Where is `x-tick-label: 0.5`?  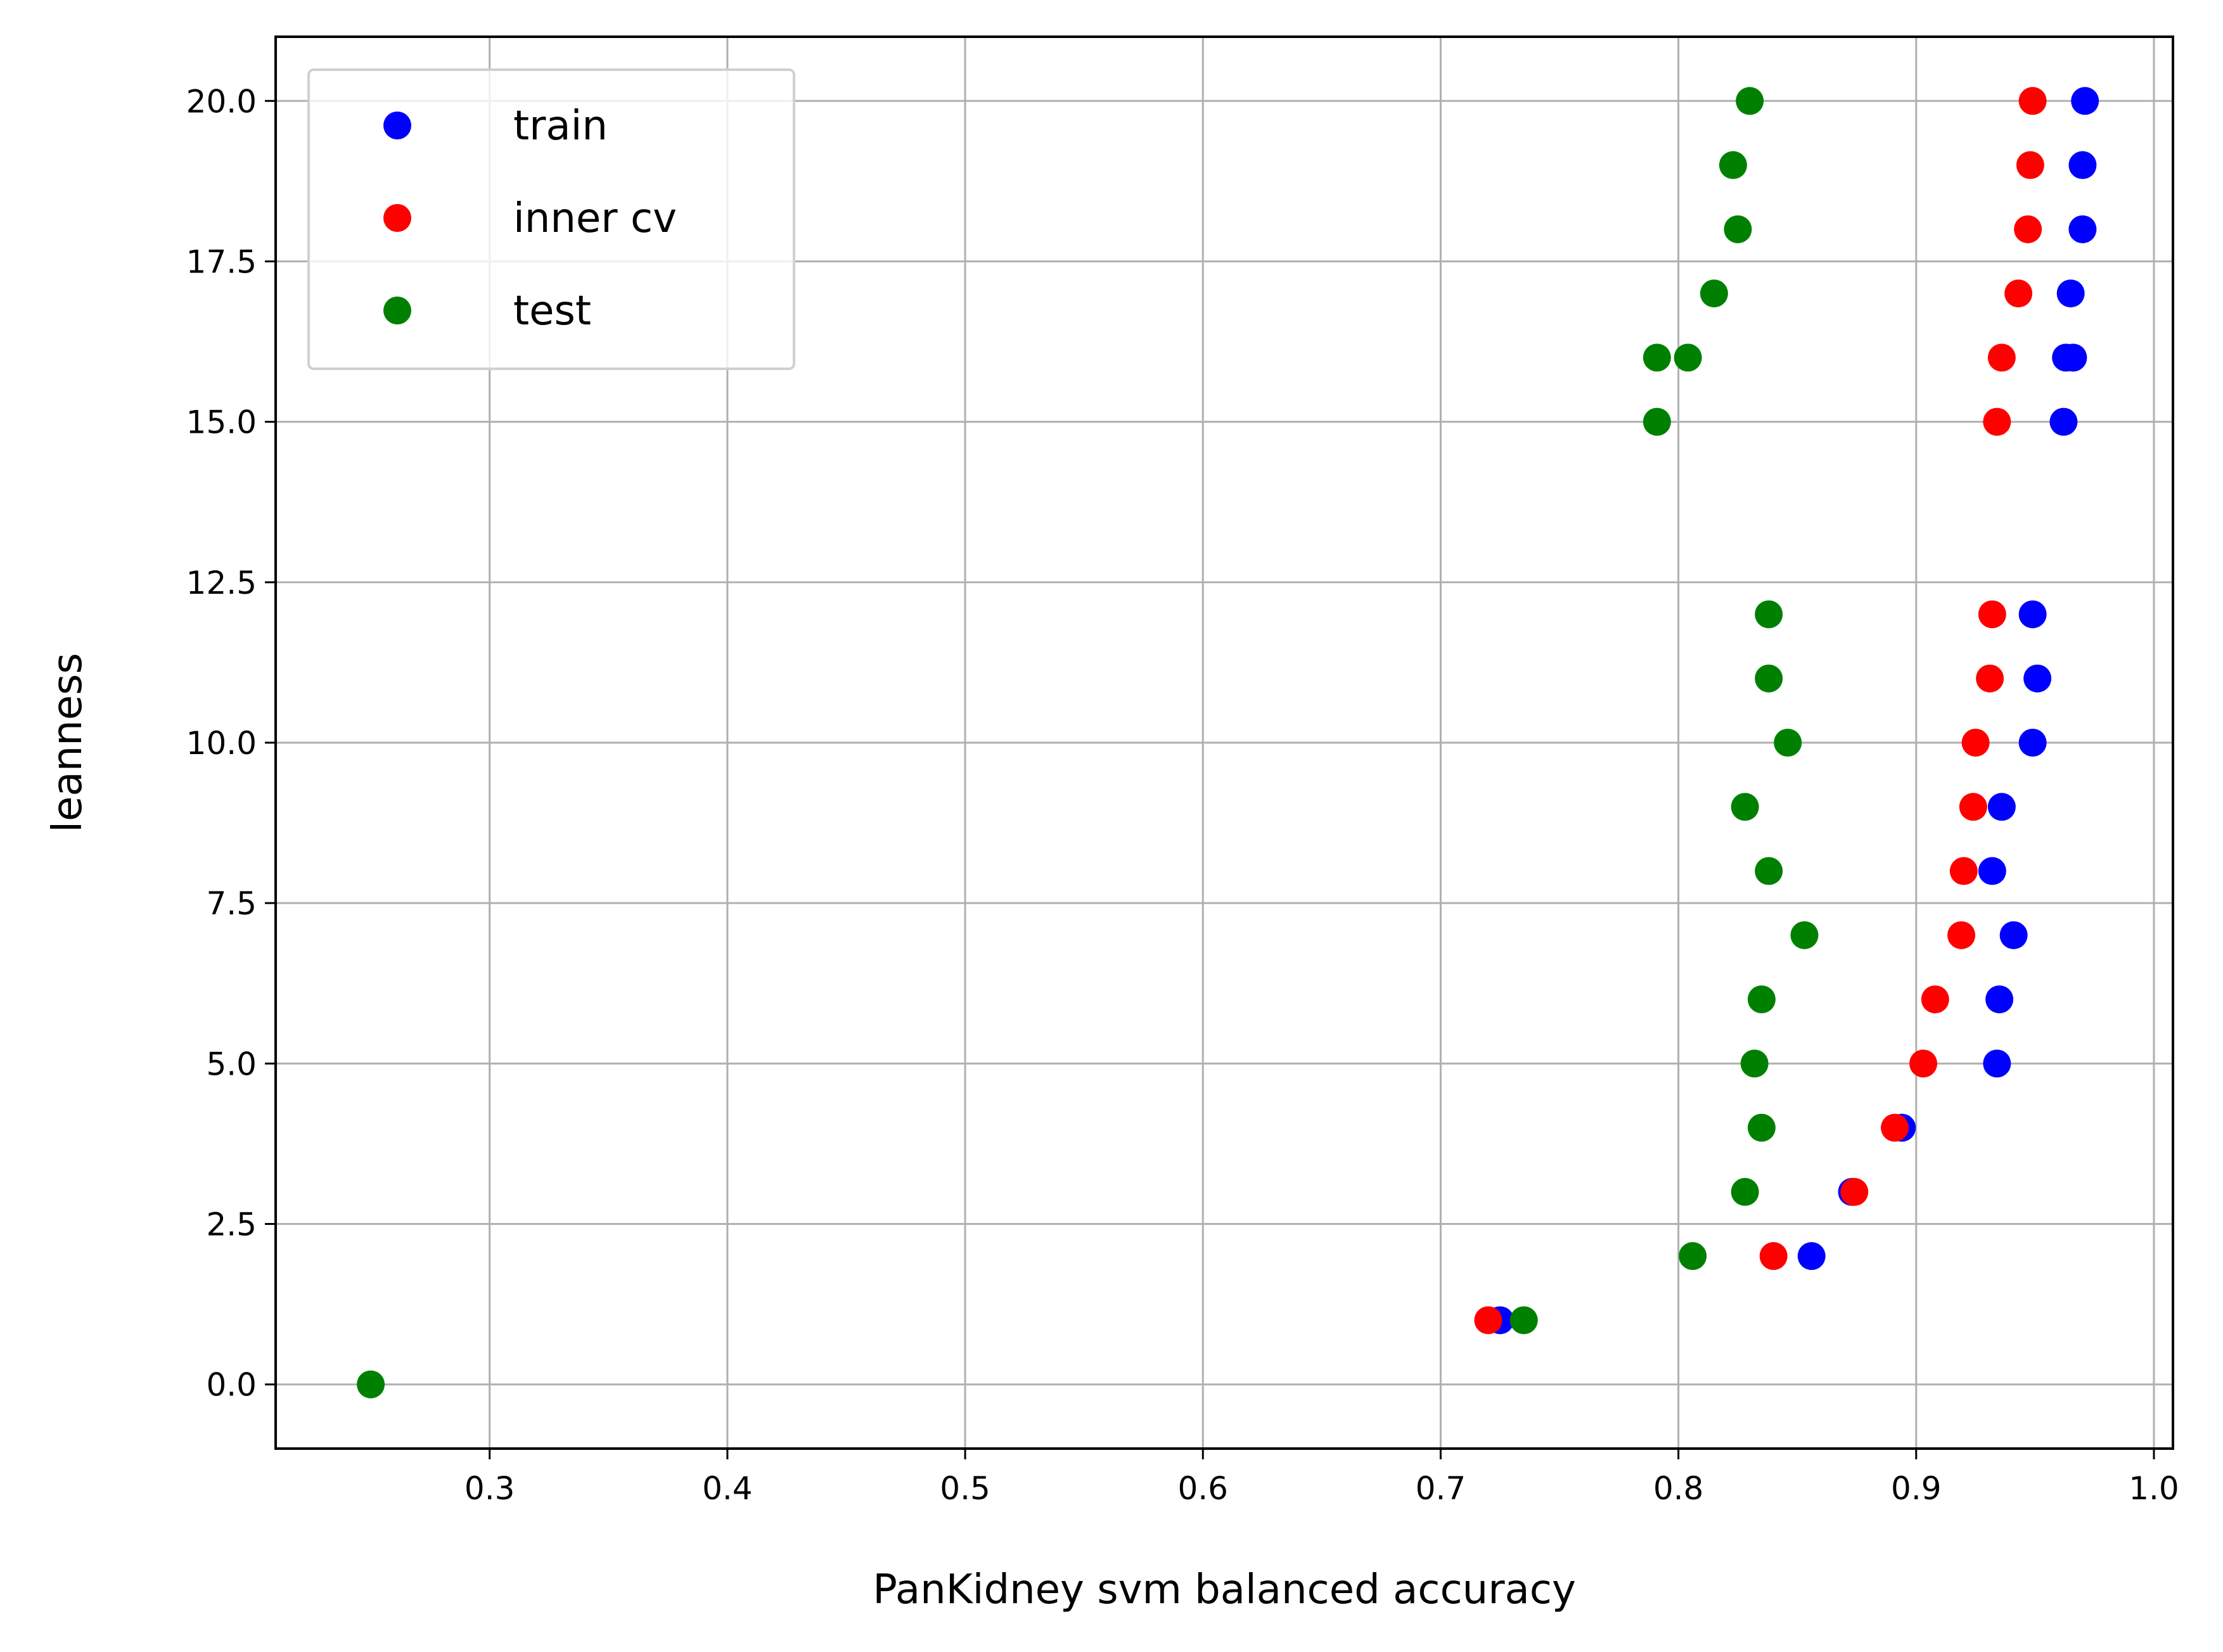
x-tick-label: 0.5 is located at coordinates (965, 1488).